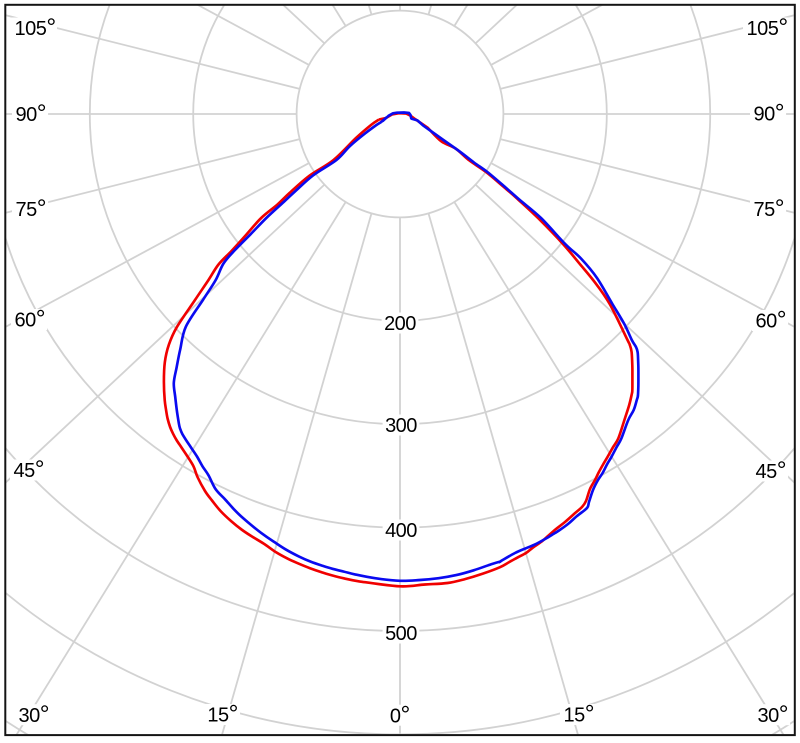 This screenshot has width=800, height=743. Describe the element at coordinates (401, 531) in the screenshot. I see `svg-text: 400` at that location.